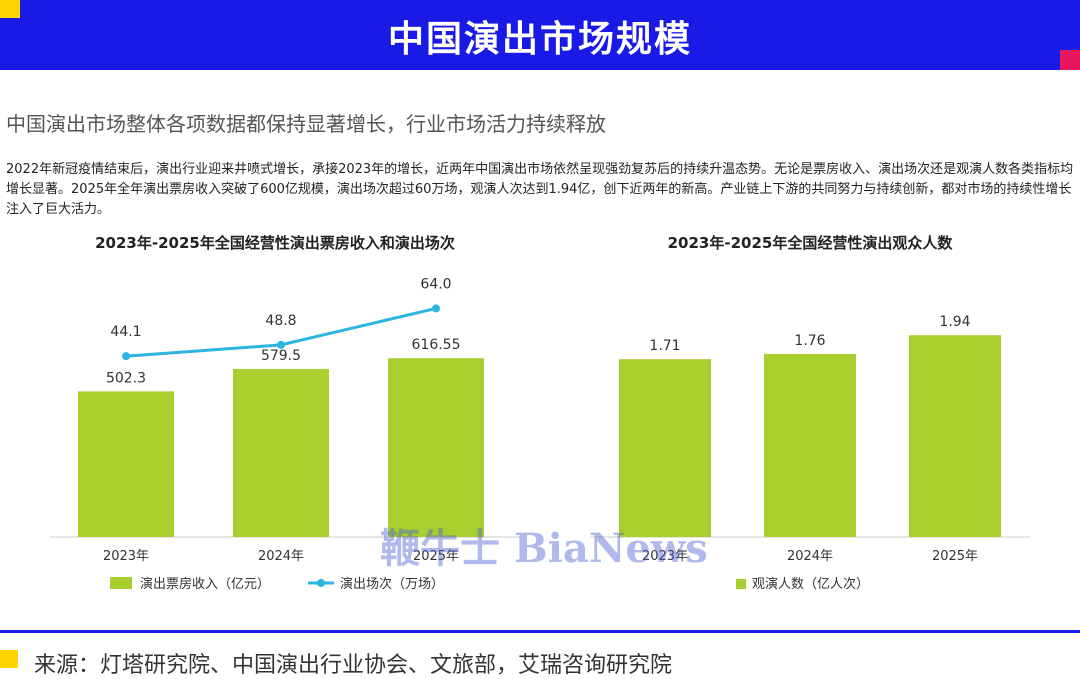 Image resolution: width=1080 pixels, height=679 pixels. I want to click on shows-point-label: 48.8, so click(280, 321).